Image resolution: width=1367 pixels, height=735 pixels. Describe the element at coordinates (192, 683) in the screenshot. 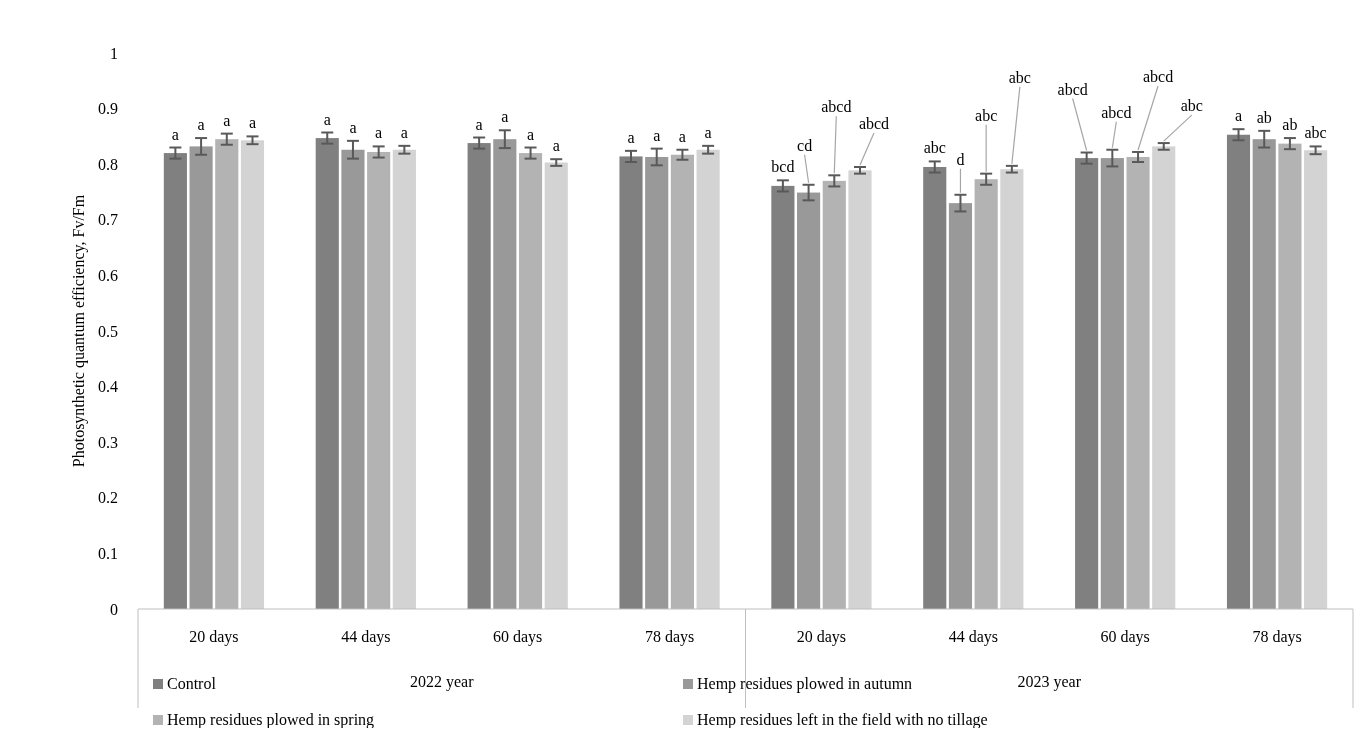

I see `legend-label: Control` at that location.